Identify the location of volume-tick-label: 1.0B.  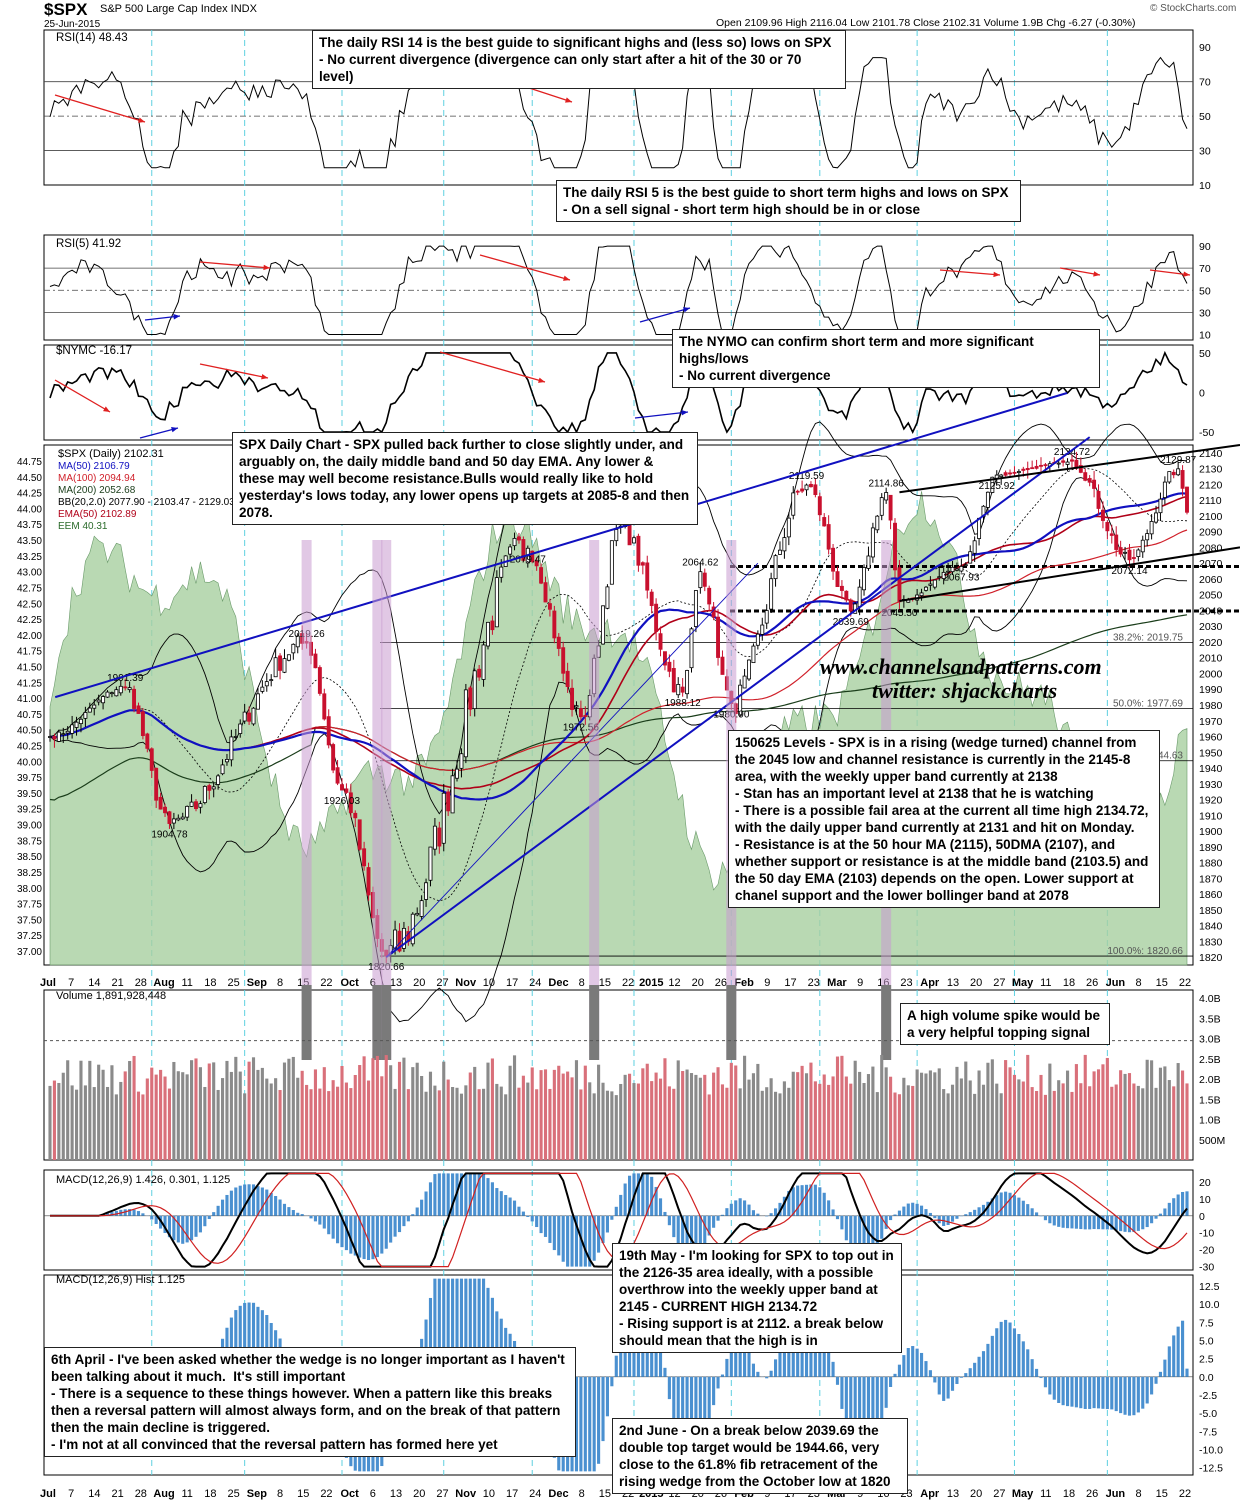
(1210, 1121).